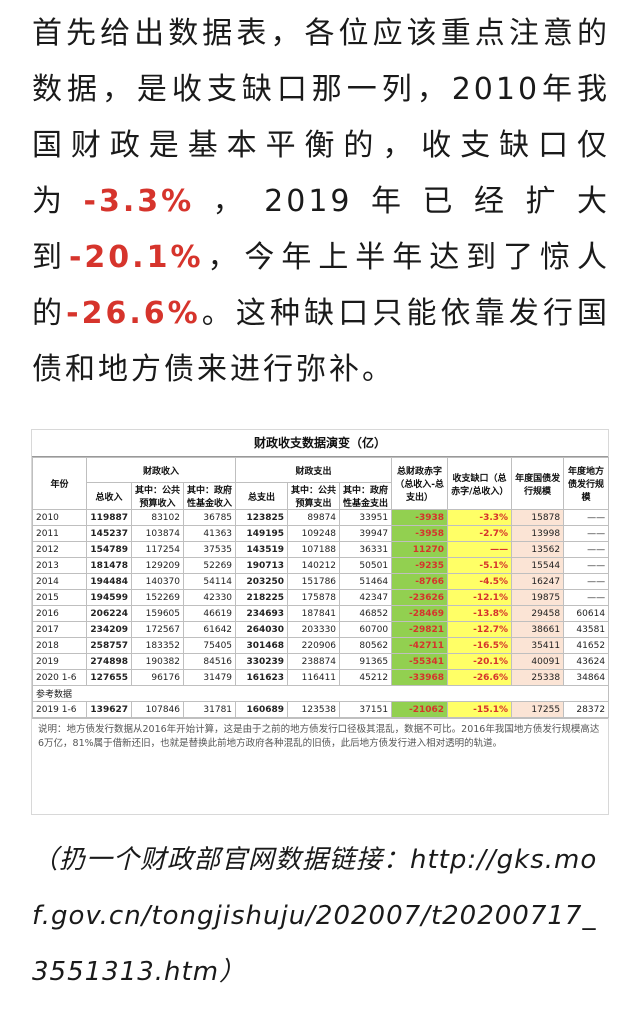 Image resolution: width=640 pixels, height=1009 pixels. I want to click on cell-c3: 84516, so click(209, 661).